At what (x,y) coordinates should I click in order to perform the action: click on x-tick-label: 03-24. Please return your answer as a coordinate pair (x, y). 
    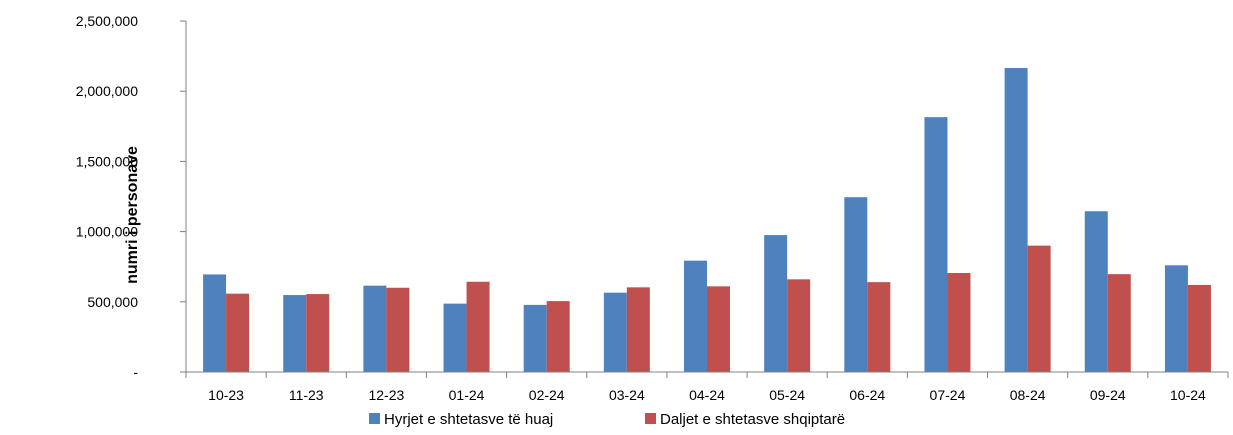
    Looking at the image, I should click on (627, 395).